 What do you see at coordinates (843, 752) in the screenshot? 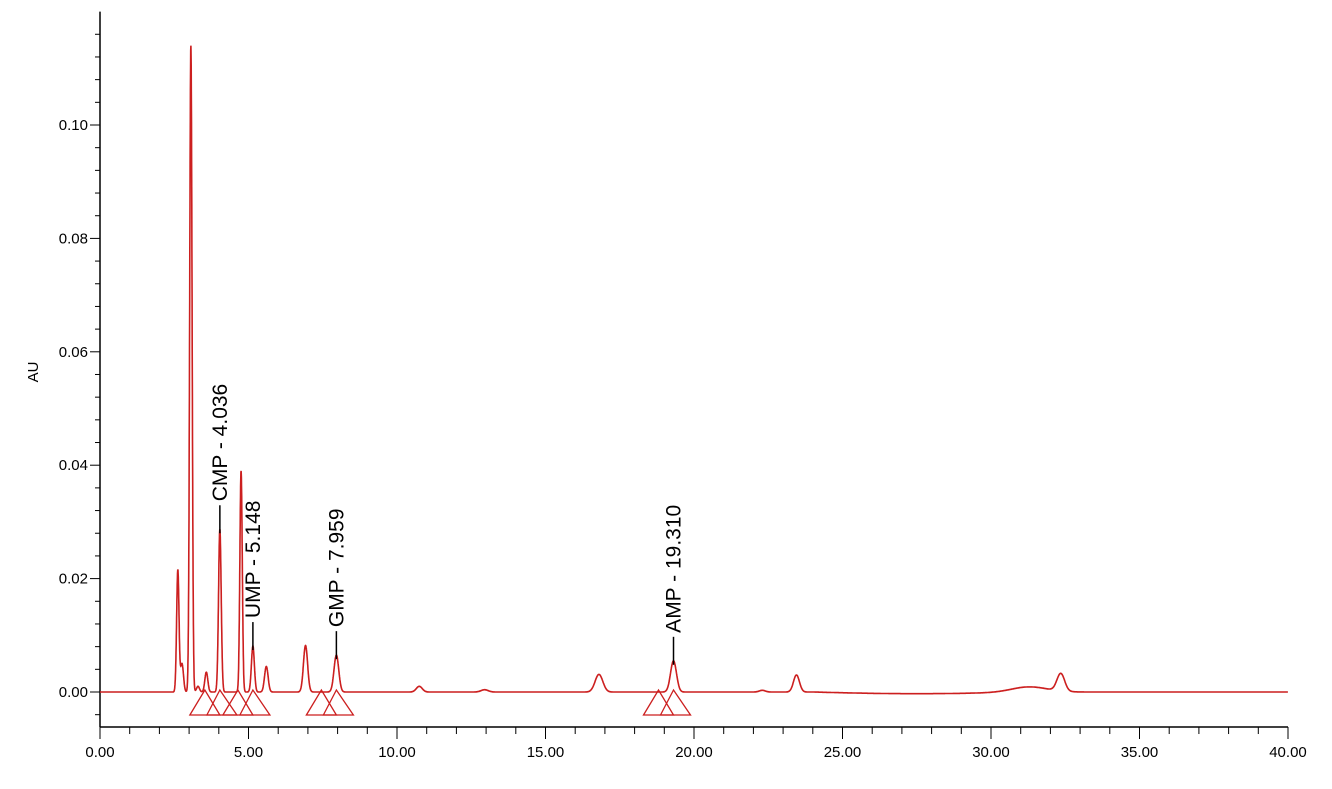
I see `x-tick-label: 25.00` at bounding box center [843, 752].